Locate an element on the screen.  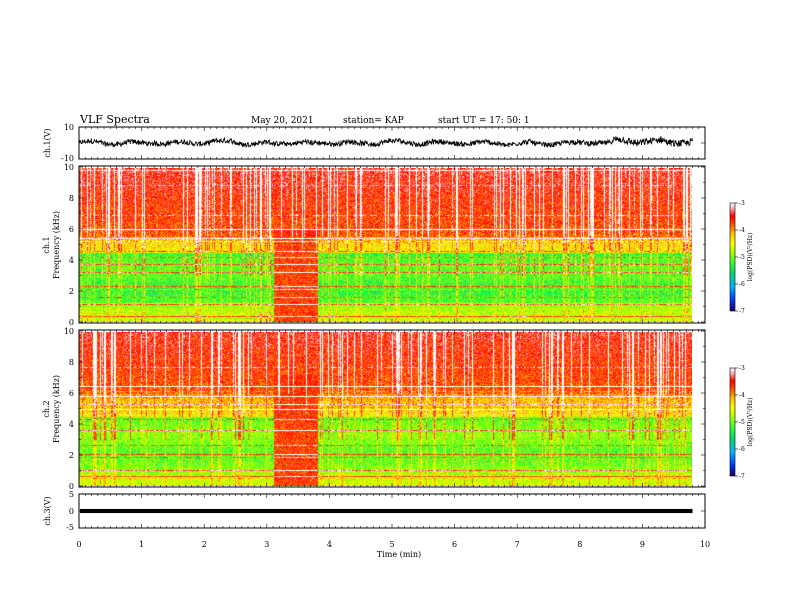
ch1-colorbar-gradient is located at coordinates (732, 257).